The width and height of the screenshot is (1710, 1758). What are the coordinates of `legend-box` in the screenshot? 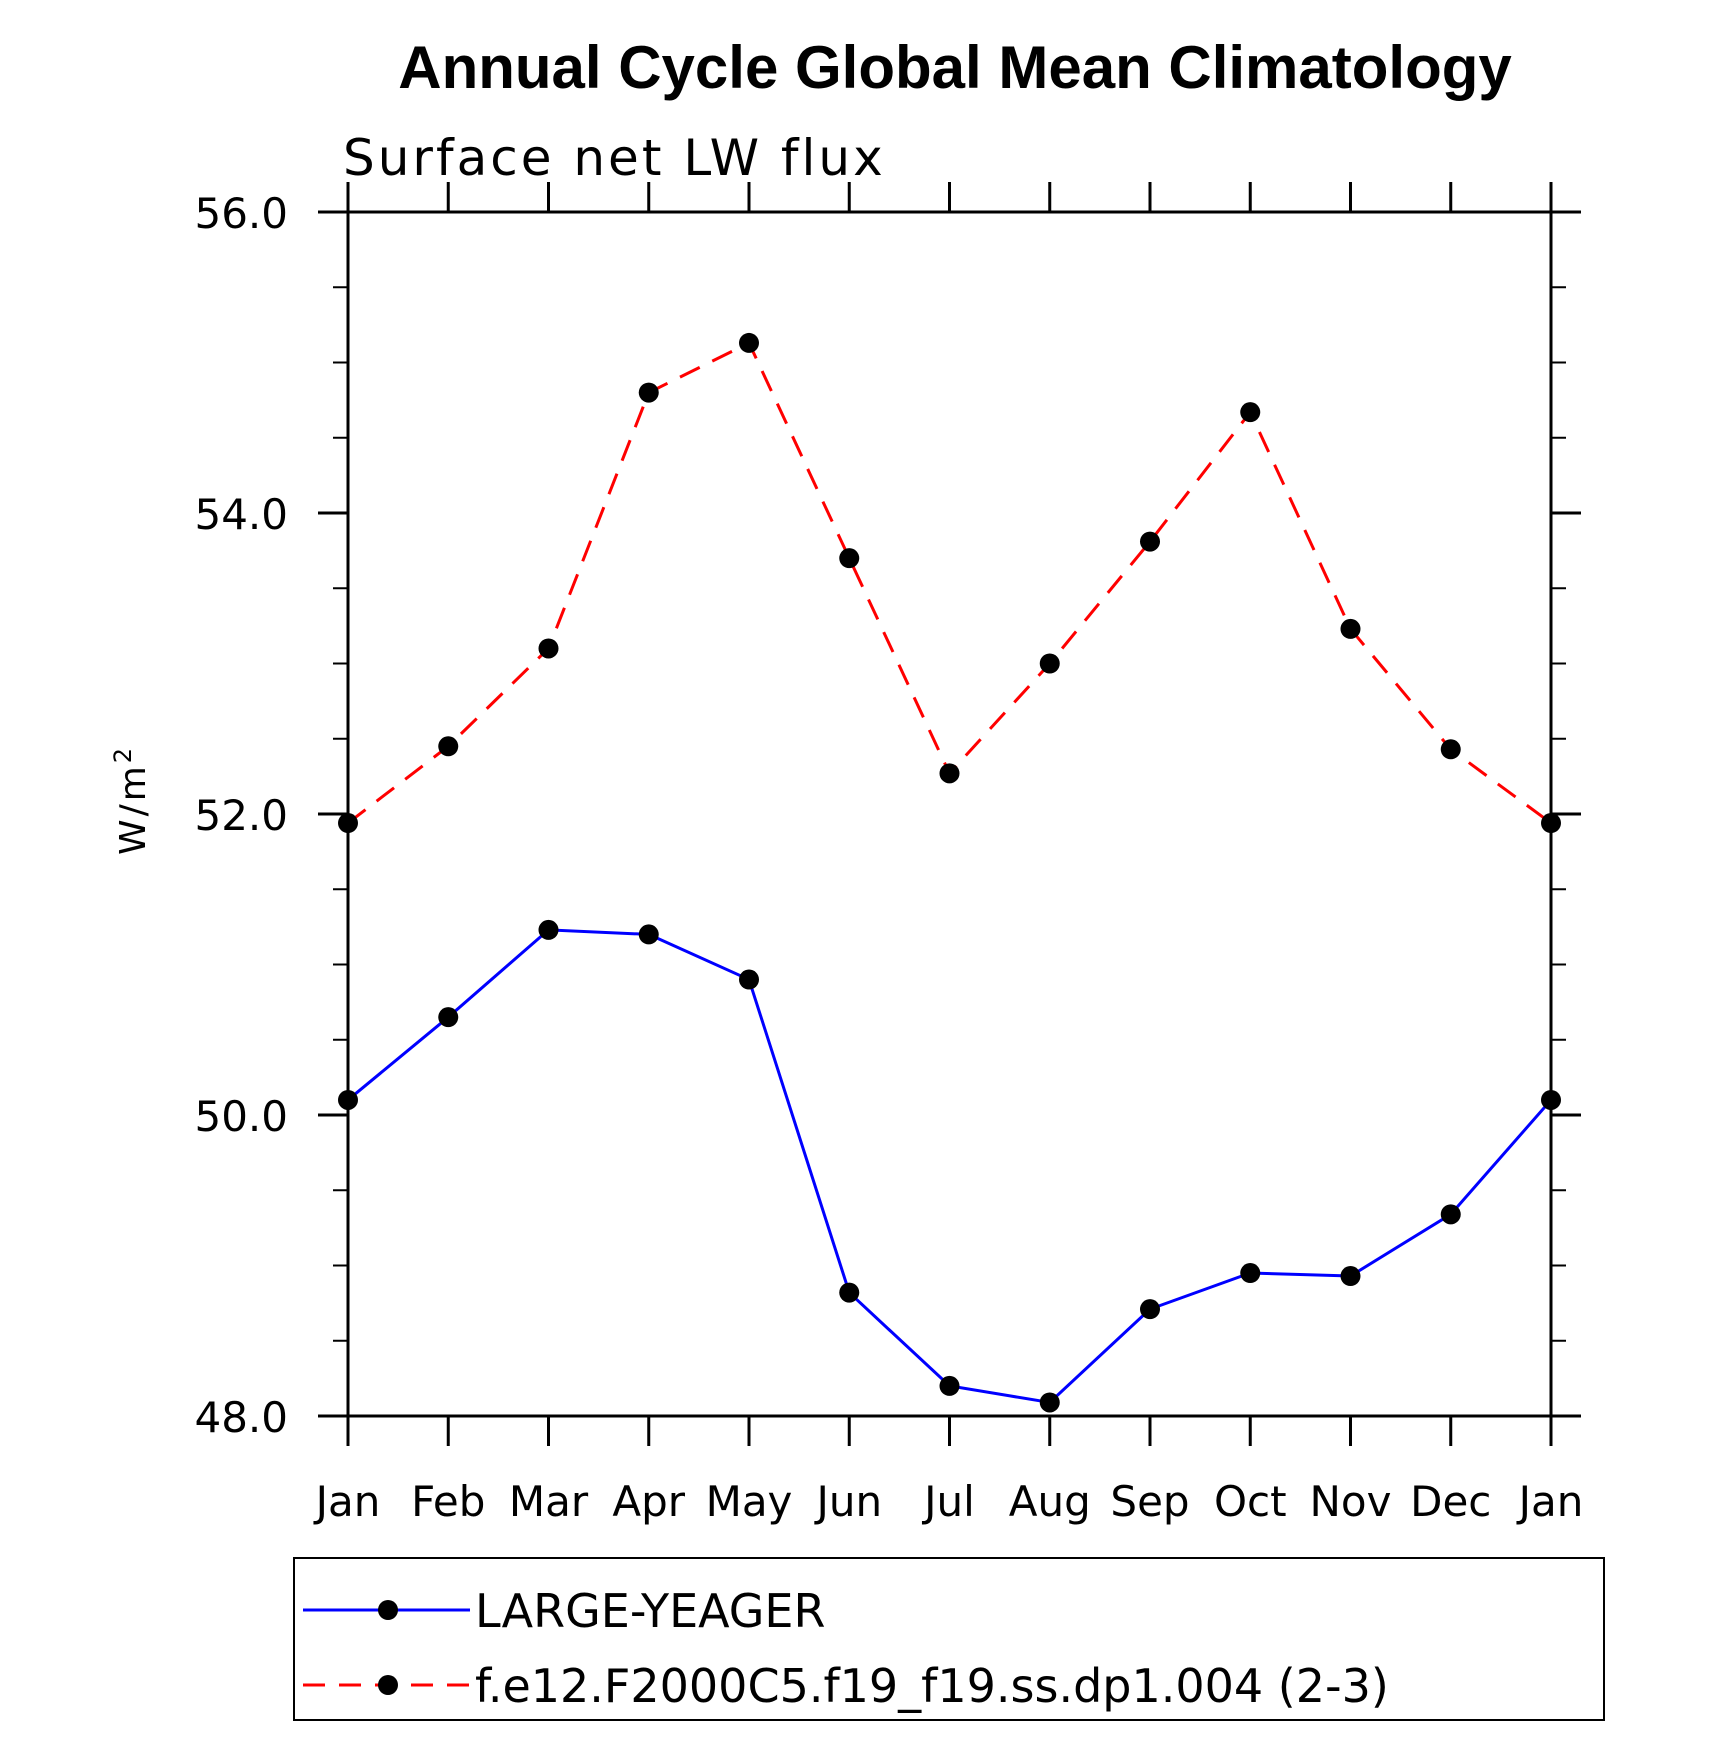 It's located at (949, 1639).